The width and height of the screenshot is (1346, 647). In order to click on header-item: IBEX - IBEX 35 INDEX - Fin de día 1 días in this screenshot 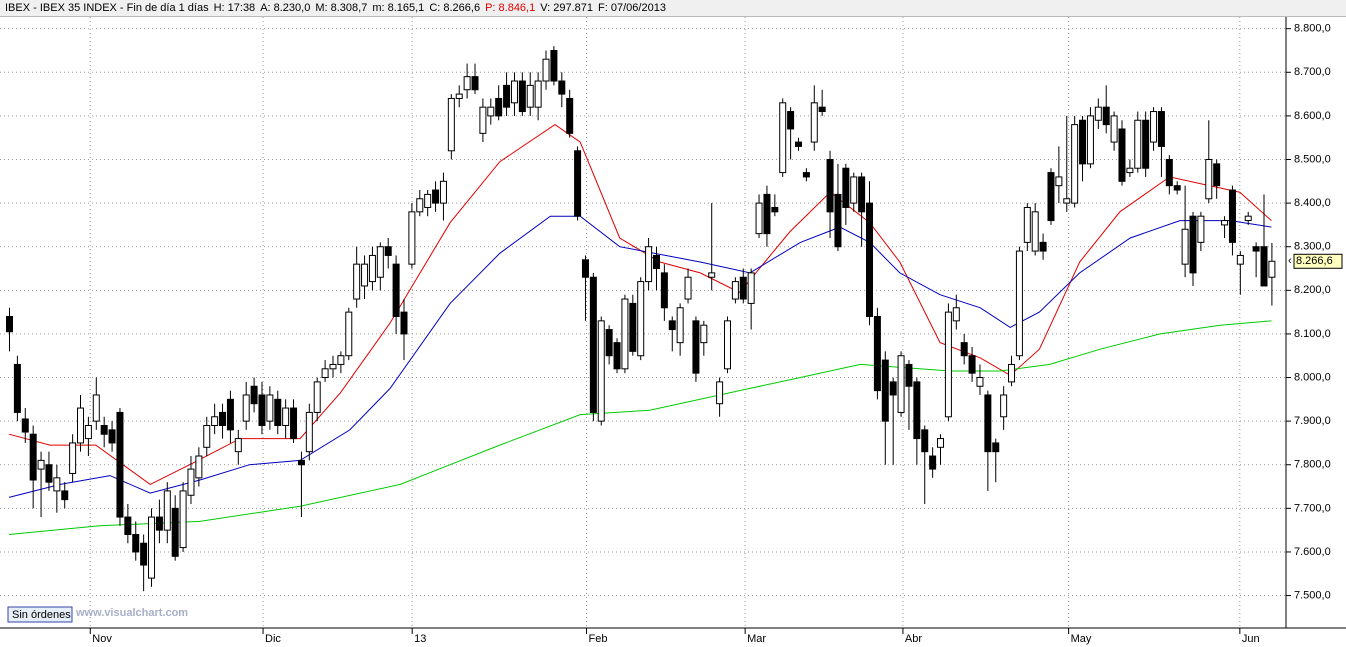, I will do `click(107, 8)`.